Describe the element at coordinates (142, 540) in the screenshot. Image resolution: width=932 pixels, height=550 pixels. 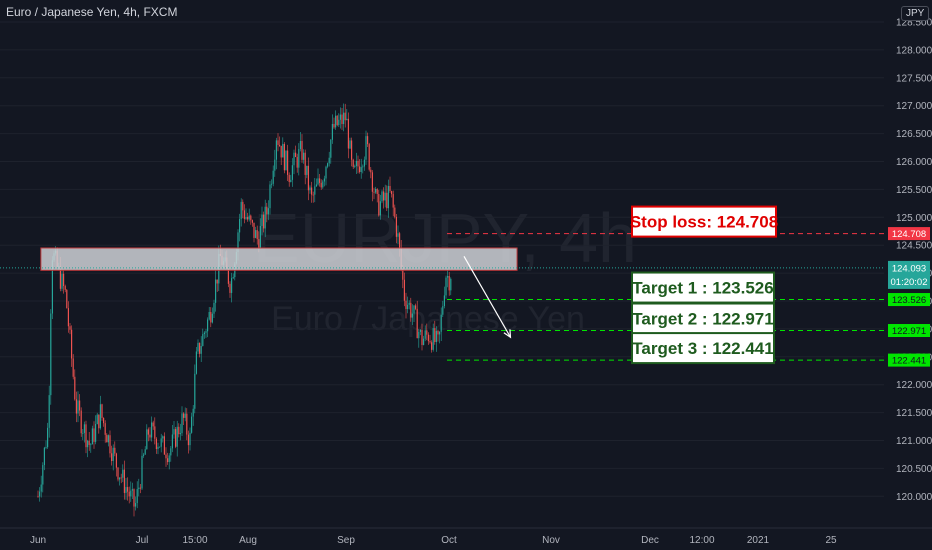
I see `time-tick-label: Jul` at that location.